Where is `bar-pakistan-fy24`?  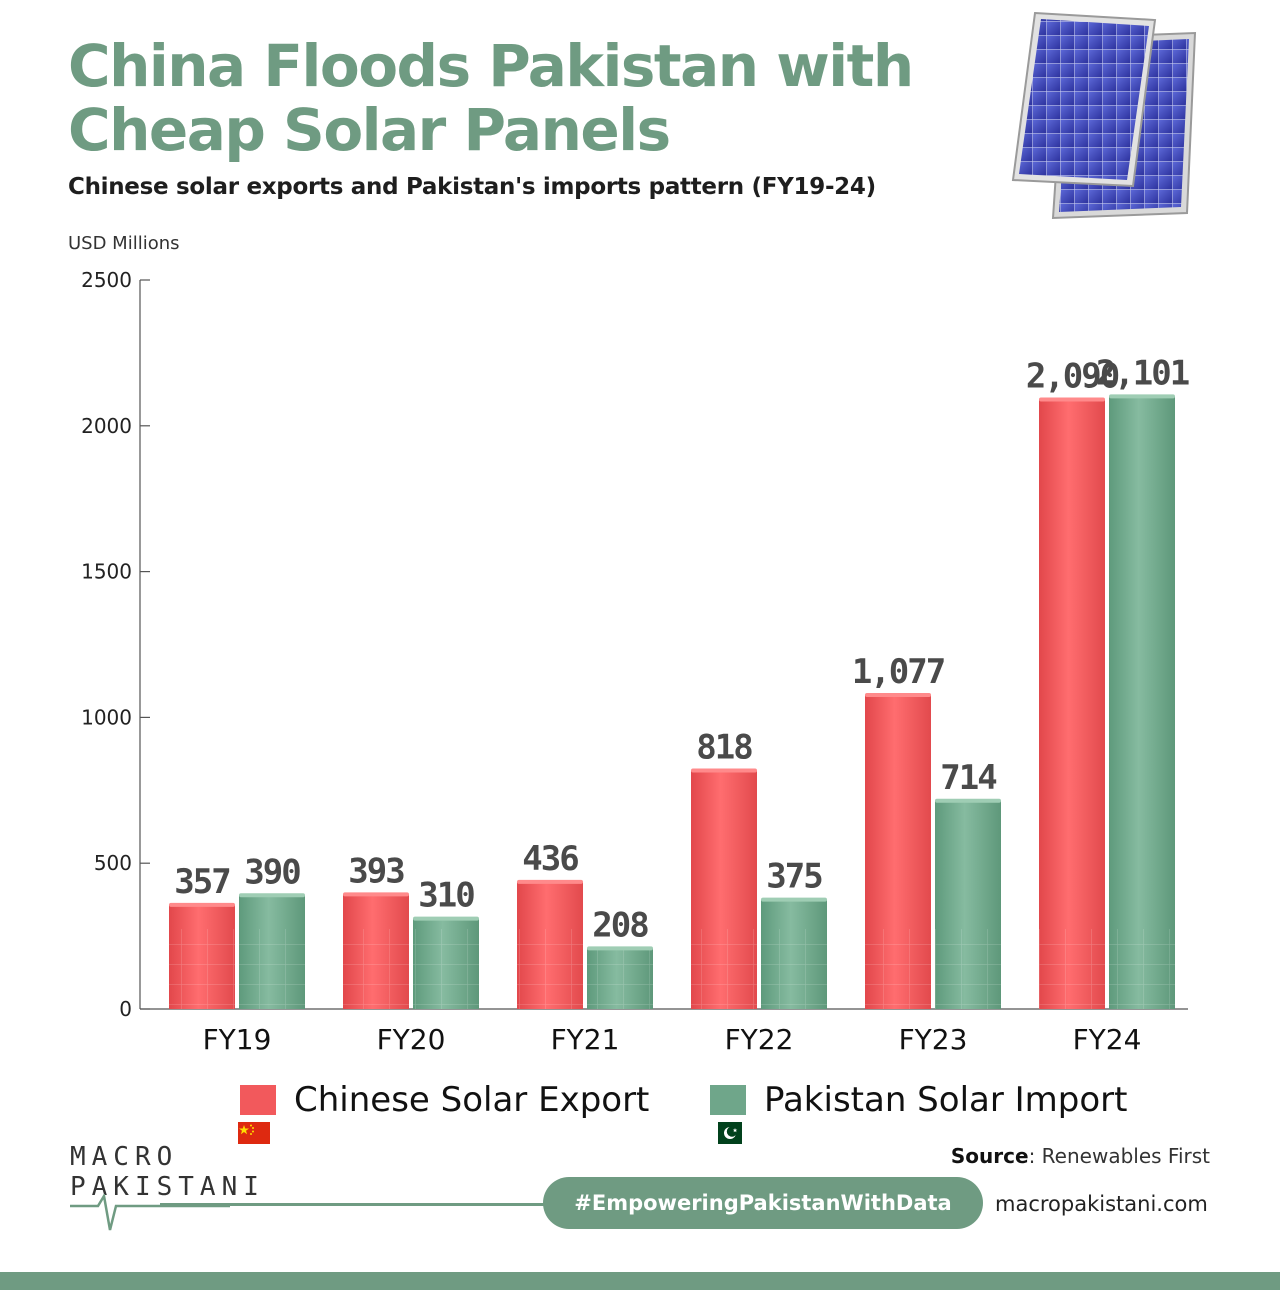 bar-pakistan-fy24 is located at coordinates (1142, 702).